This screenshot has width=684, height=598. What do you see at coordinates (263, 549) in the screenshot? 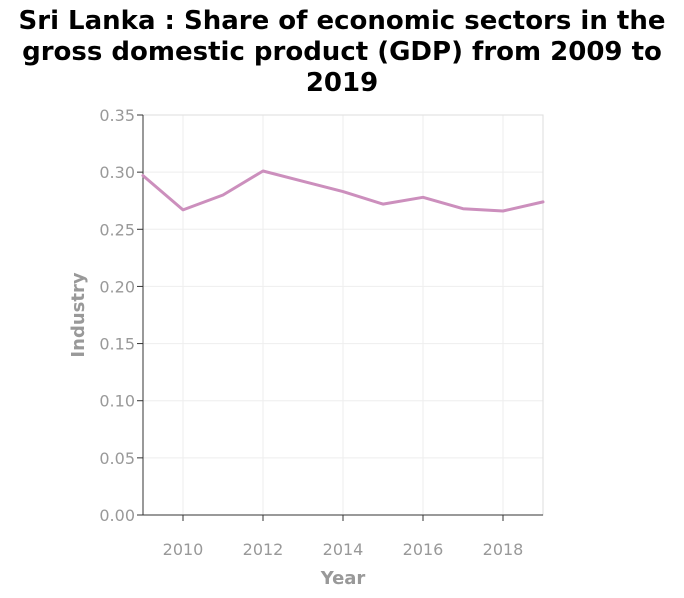
I see `x-tick-label: 2012` at bounding box center [263, 549].